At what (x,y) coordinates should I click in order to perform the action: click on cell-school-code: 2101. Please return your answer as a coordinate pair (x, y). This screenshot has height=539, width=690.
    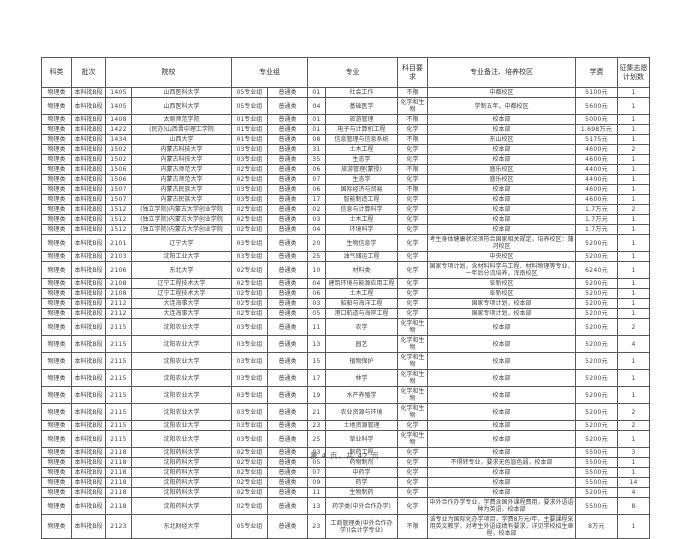
    Looking at the image, I should click on (118, 243).